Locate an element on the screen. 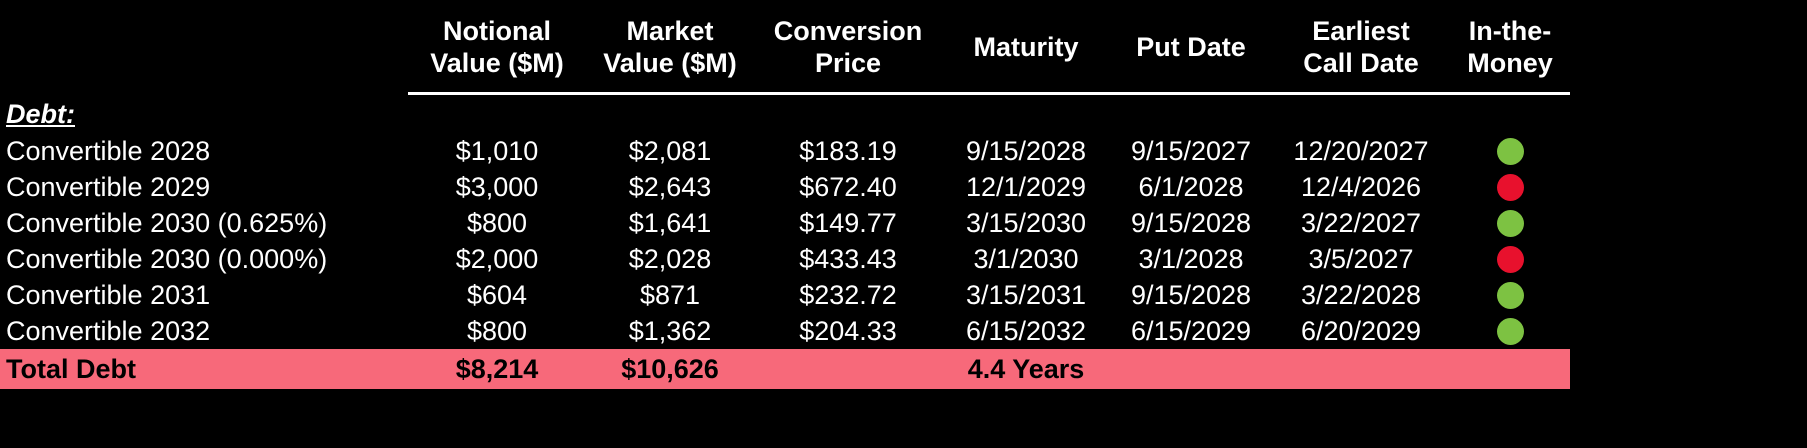 The image size is (1807, 448). cell-maturity: 12/1/2029 is located at coordinates (1026, 186).